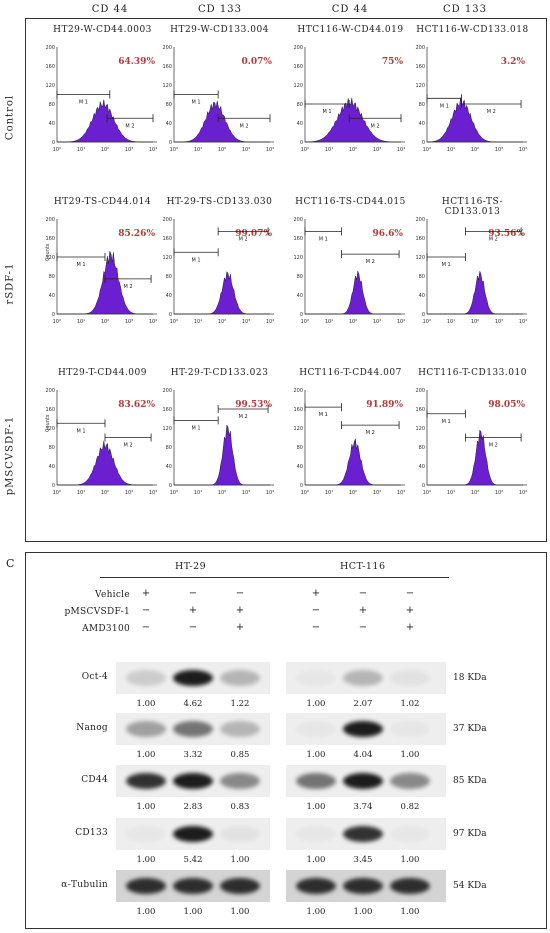  Describe the element at coordinates (363, 610) in the screenshot. I see `treatment-sign: +` at that location.